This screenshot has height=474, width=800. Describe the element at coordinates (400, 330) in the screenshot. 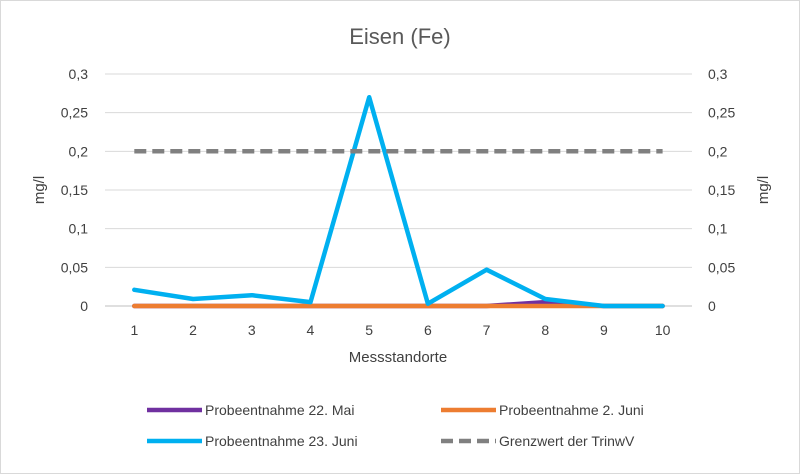

I see `x-axis-ticks: 1 2 3 4 5 6 7 8 9 10` at that location.